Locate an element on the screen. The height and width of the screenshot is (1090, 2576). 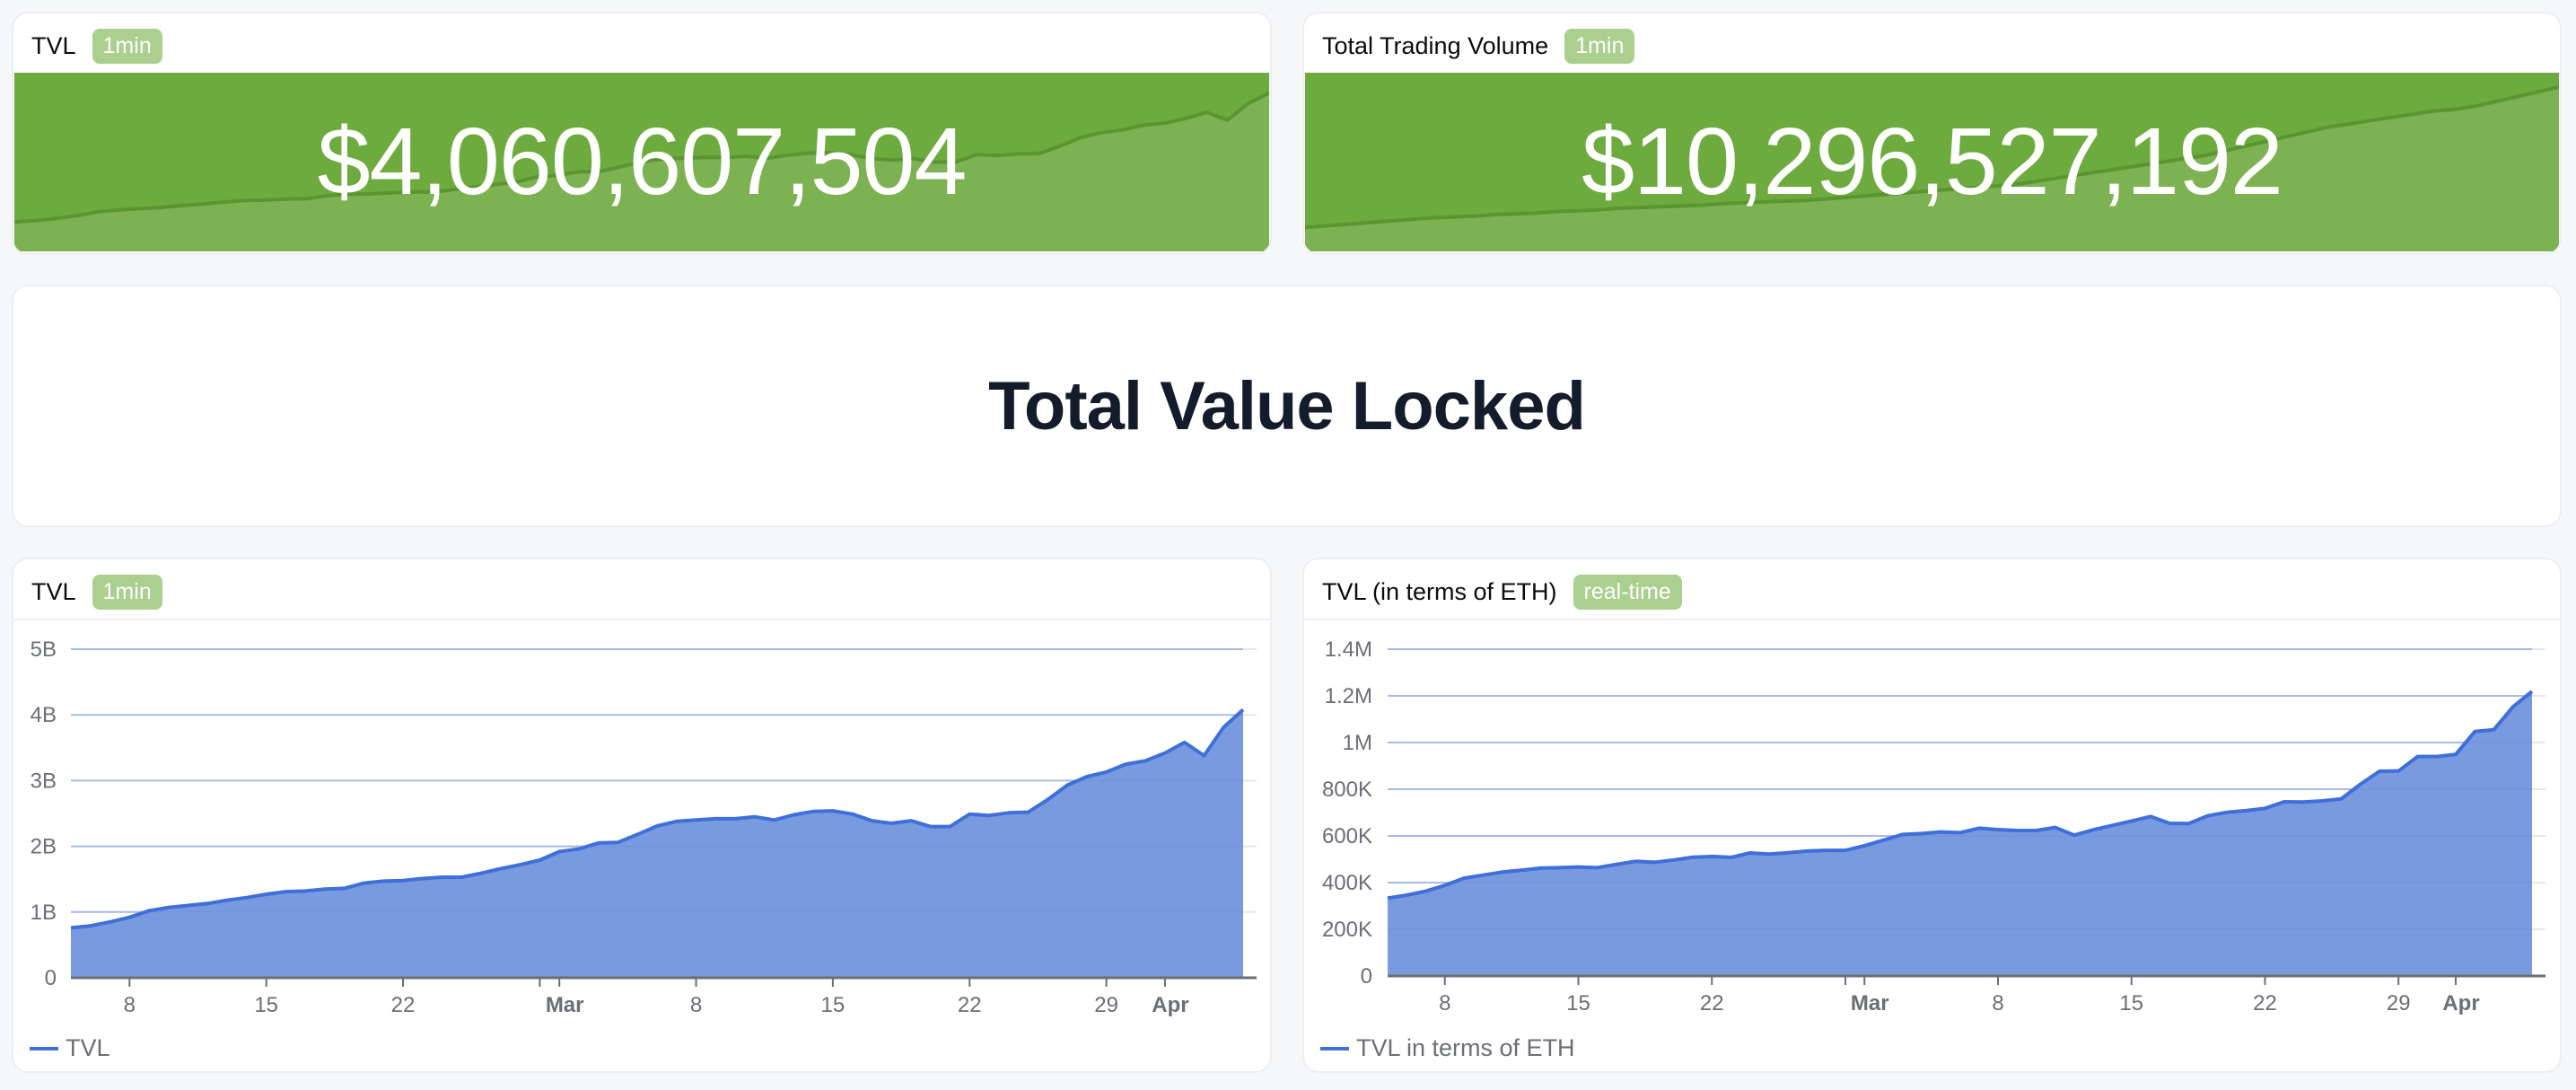
y-tick-label: 4B is located at coordinates (44, 715).